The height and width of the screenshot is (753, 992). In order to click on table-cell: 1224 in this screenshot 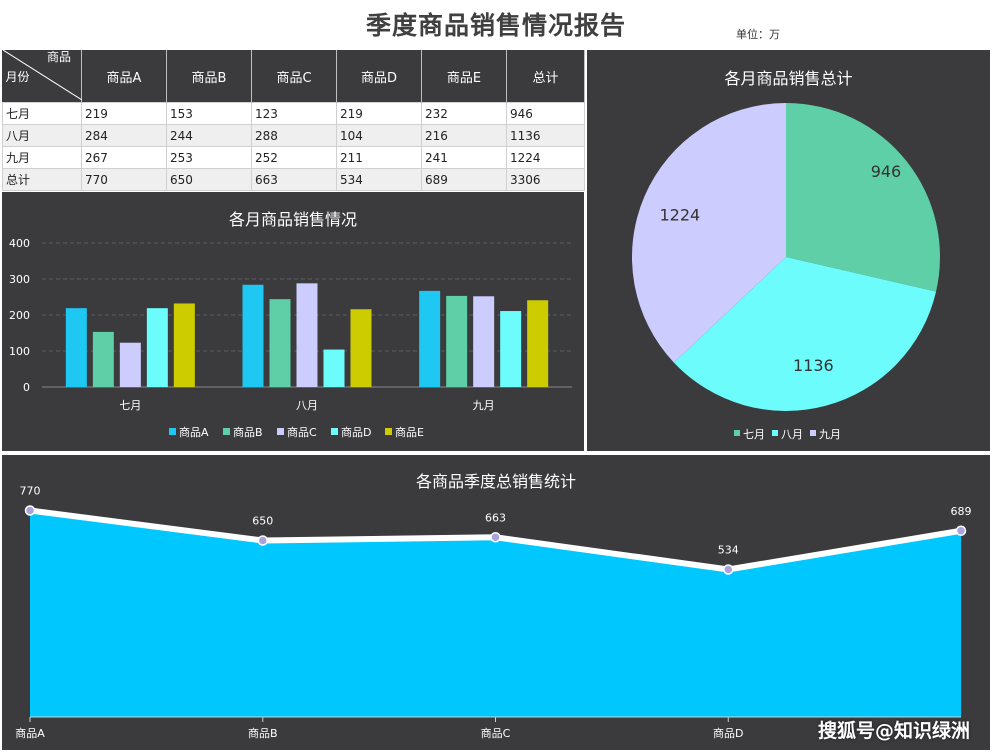, I will do `click(545, 157)`.